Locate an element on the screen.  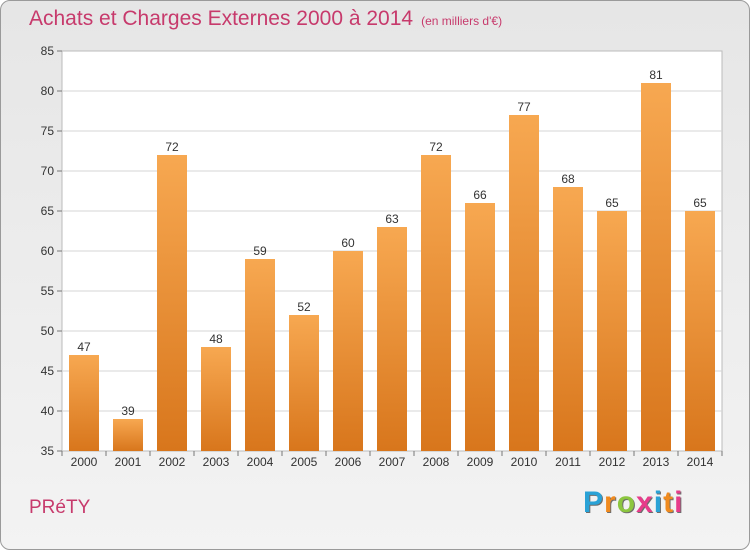
x-tick-label: 2011 is located at coordinates (568, 462).